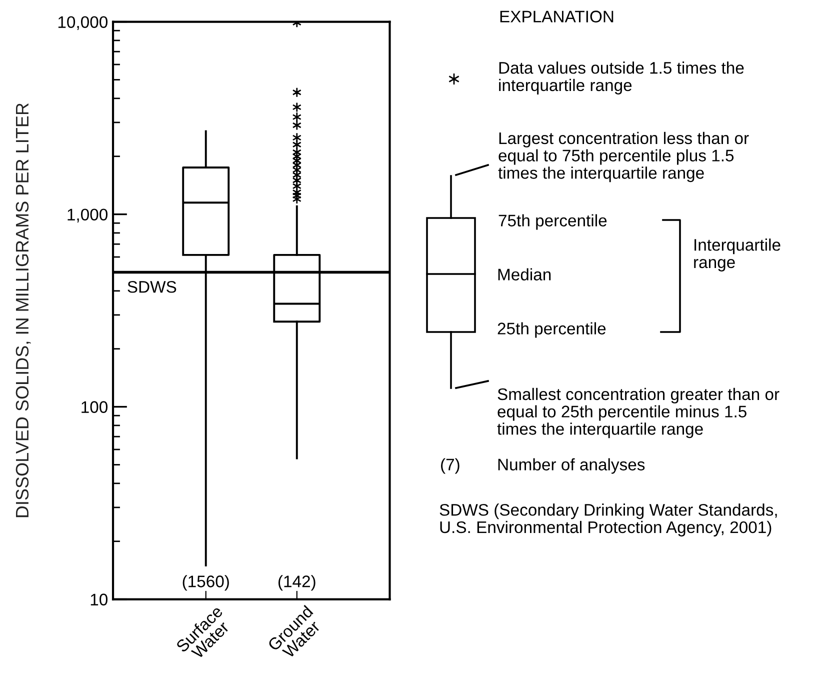 Image resolution: width=831 pixels, height=681 pixels. I want to click on text: SDWS (Secondary Drinking Water Standards, U.S. Environmental Protection Agency, 2001), so click(608, 520).